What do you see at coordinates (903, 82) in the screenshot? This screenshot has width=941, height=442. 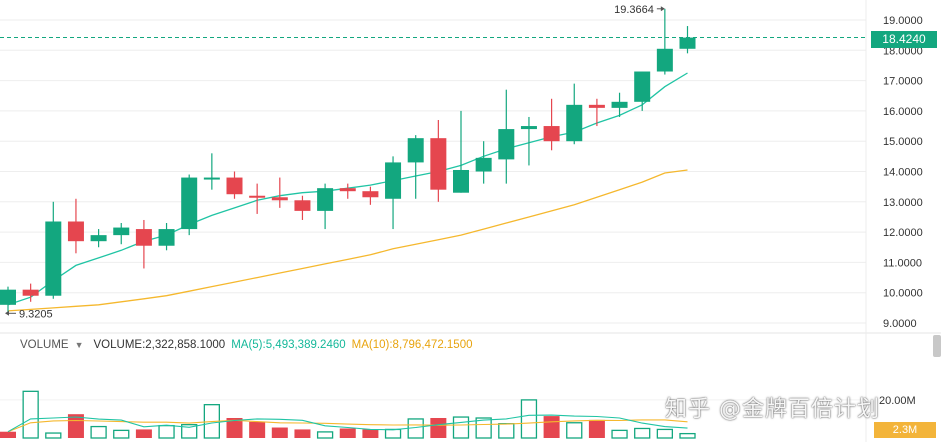 I see `price-tick-label: 17.0000` at bounding box center [903, 82].